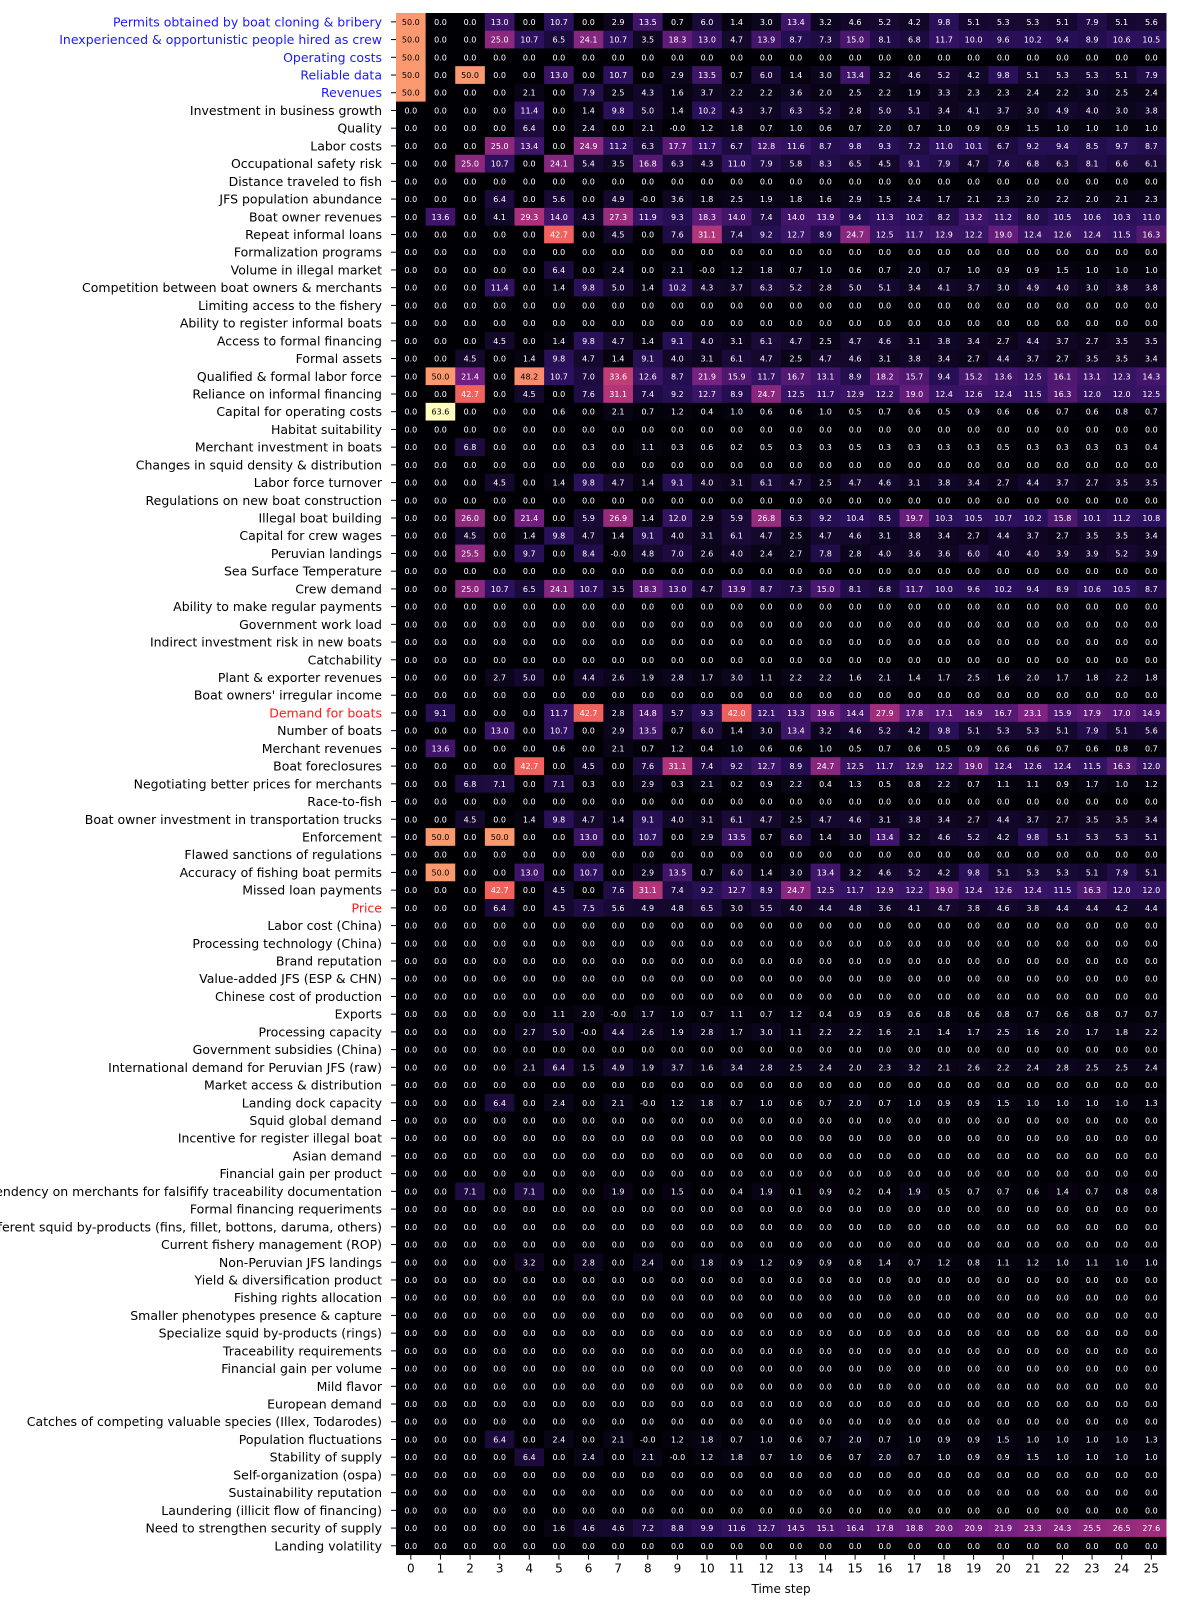 This screenshot has width=1200, height=1600. I want to click on x-tick-label: 17, so click(914, 1569).